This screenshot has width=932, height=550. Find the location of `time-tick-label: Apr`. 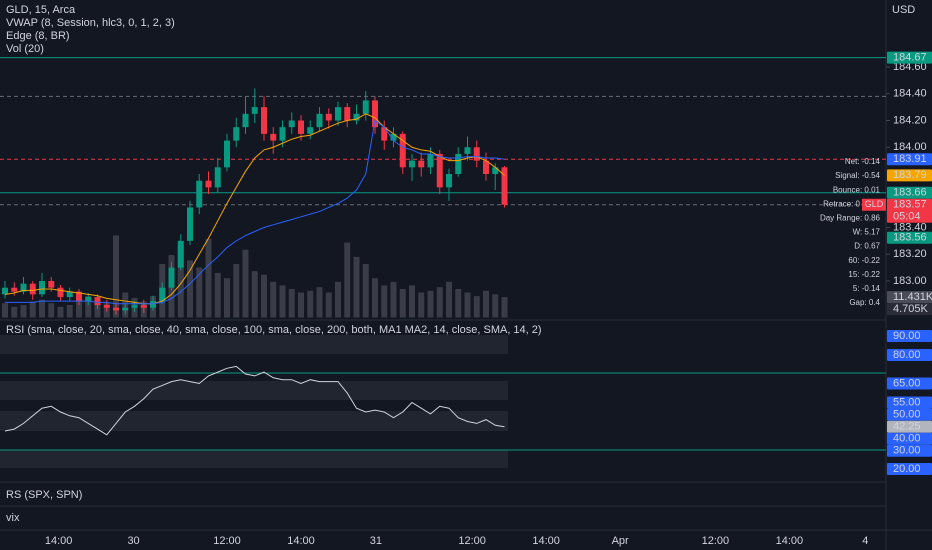

time-tick-label: Apr is located at coordinates (620, 541).